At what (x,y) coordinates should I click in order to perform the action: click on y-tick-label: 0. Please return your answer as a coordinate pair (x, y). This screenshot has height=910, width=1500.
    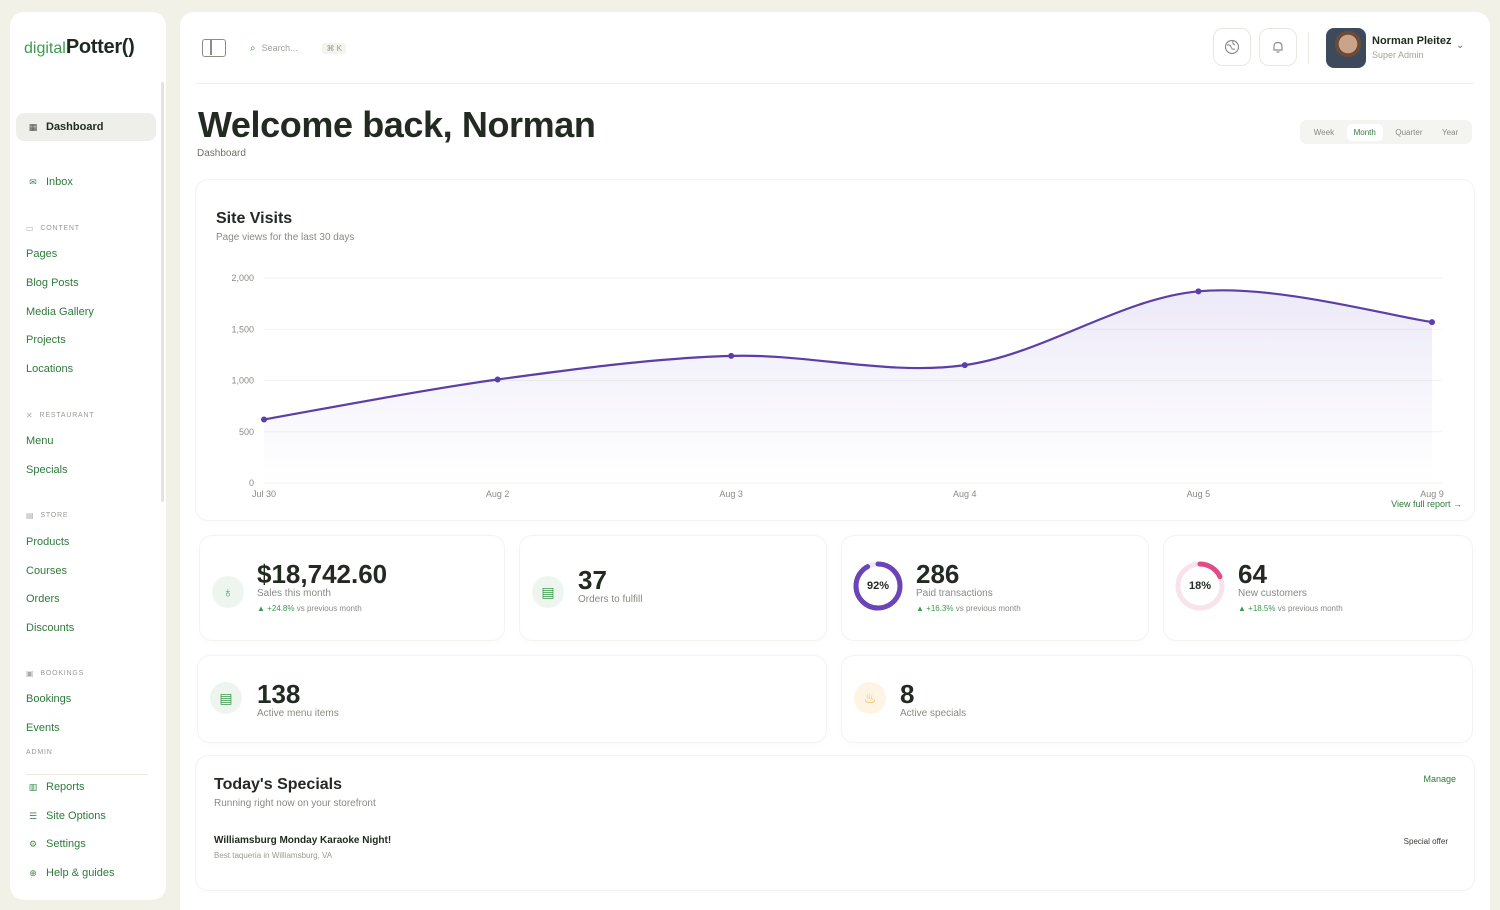
    Looking at the image, I should click on (251, 483).